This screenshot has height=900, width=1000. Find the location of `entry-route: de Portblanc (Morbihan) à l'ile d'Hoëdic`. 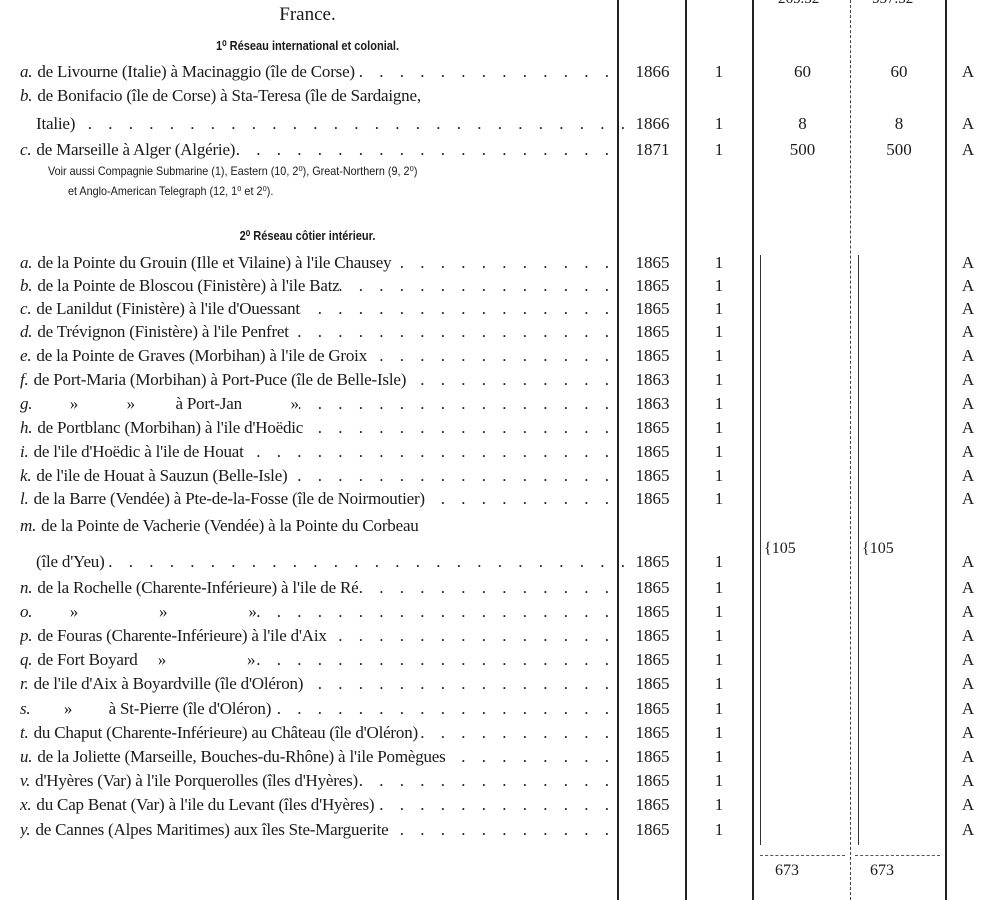

entry-route: de Portblanc (Morbihan) à l'ile d'Hoëdic is located at coordinates (170, 427).